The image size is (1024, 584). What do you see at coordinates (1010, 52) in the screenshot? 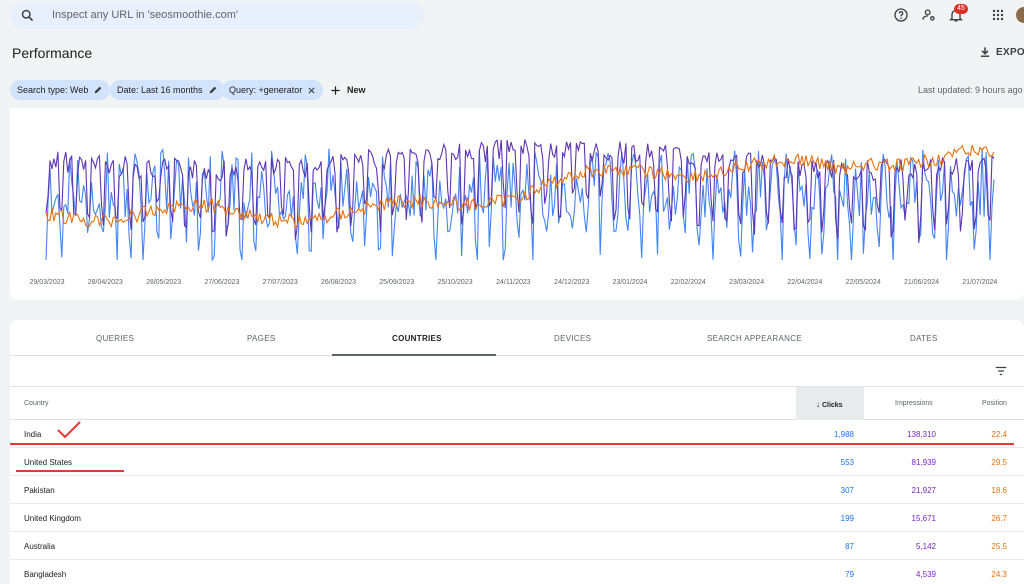
I see `export-label: EXPORT` at bounding box center [1010, 52].